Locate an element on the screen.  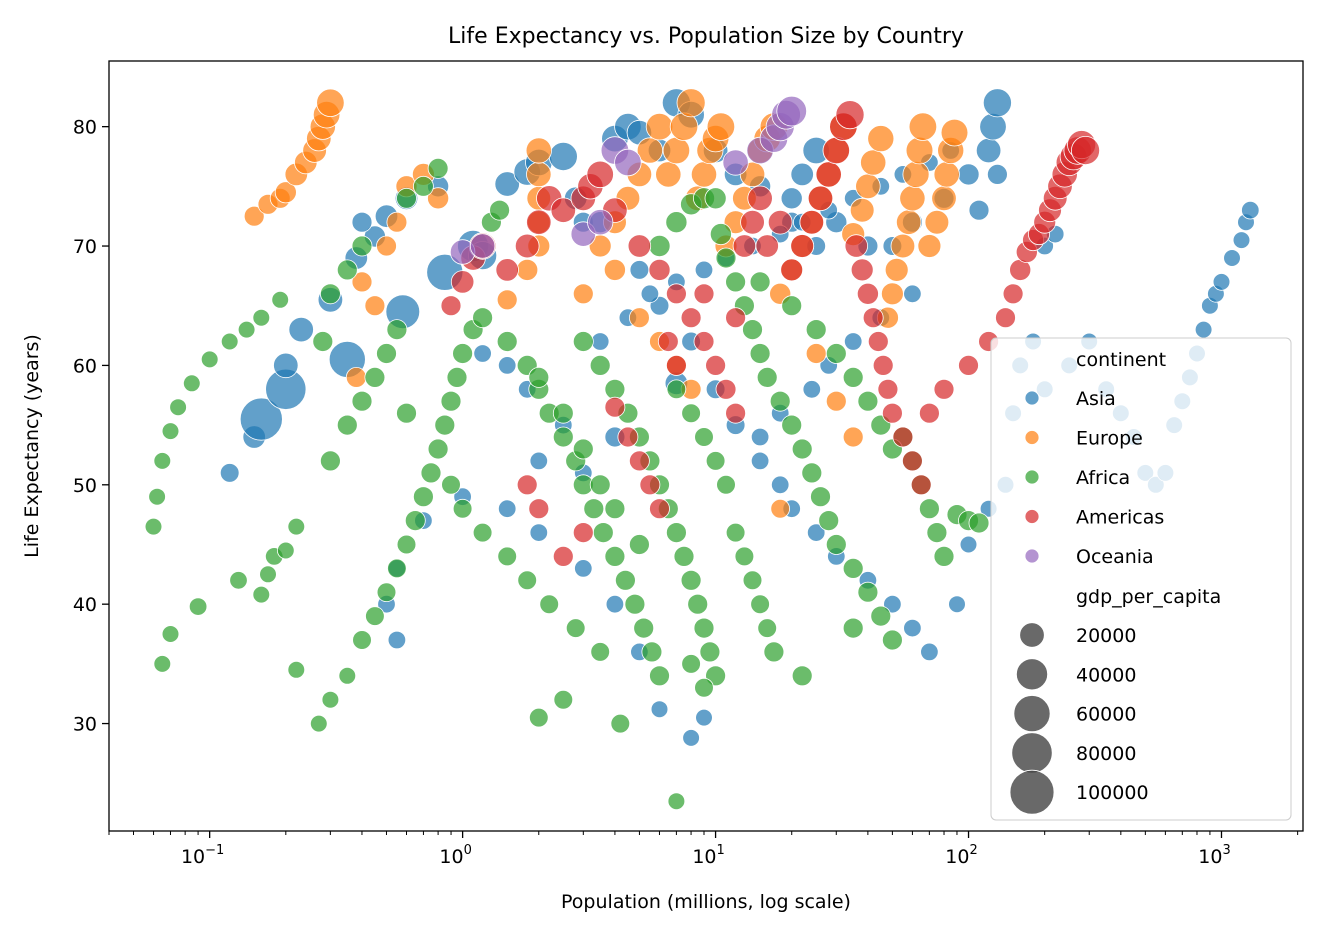
y-axis-label: Life Expectancy (years) is located at coordinates (32, 446).